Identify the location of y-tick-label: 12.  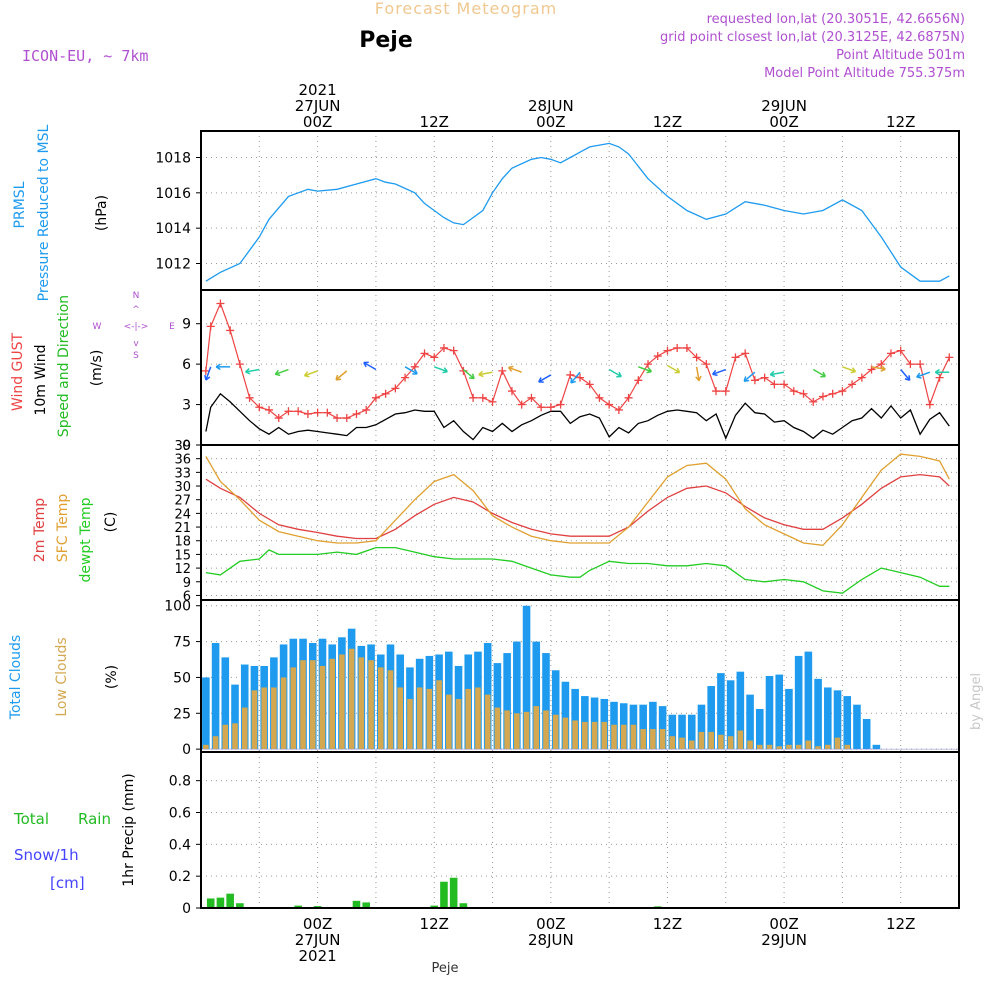
(182, 569).